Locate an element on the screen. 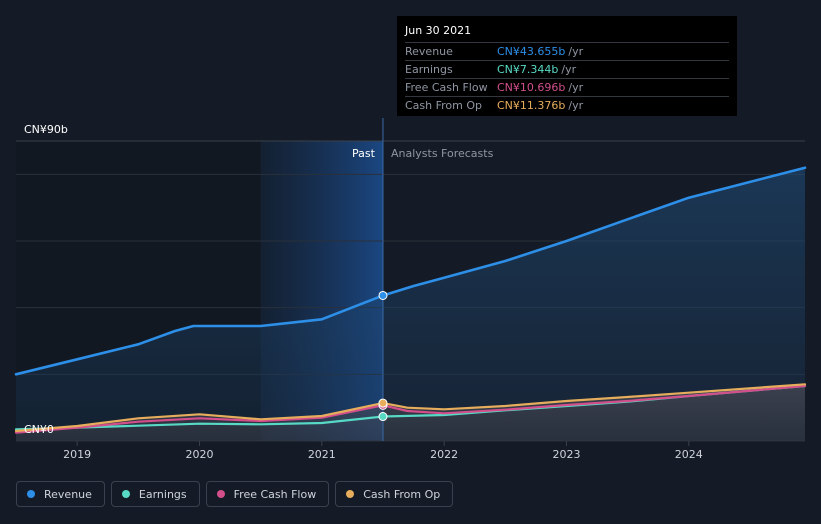 This screenshot has height=524, width=821. tooltip-value: CN¥7.344b is located at coordinates (528, 69).